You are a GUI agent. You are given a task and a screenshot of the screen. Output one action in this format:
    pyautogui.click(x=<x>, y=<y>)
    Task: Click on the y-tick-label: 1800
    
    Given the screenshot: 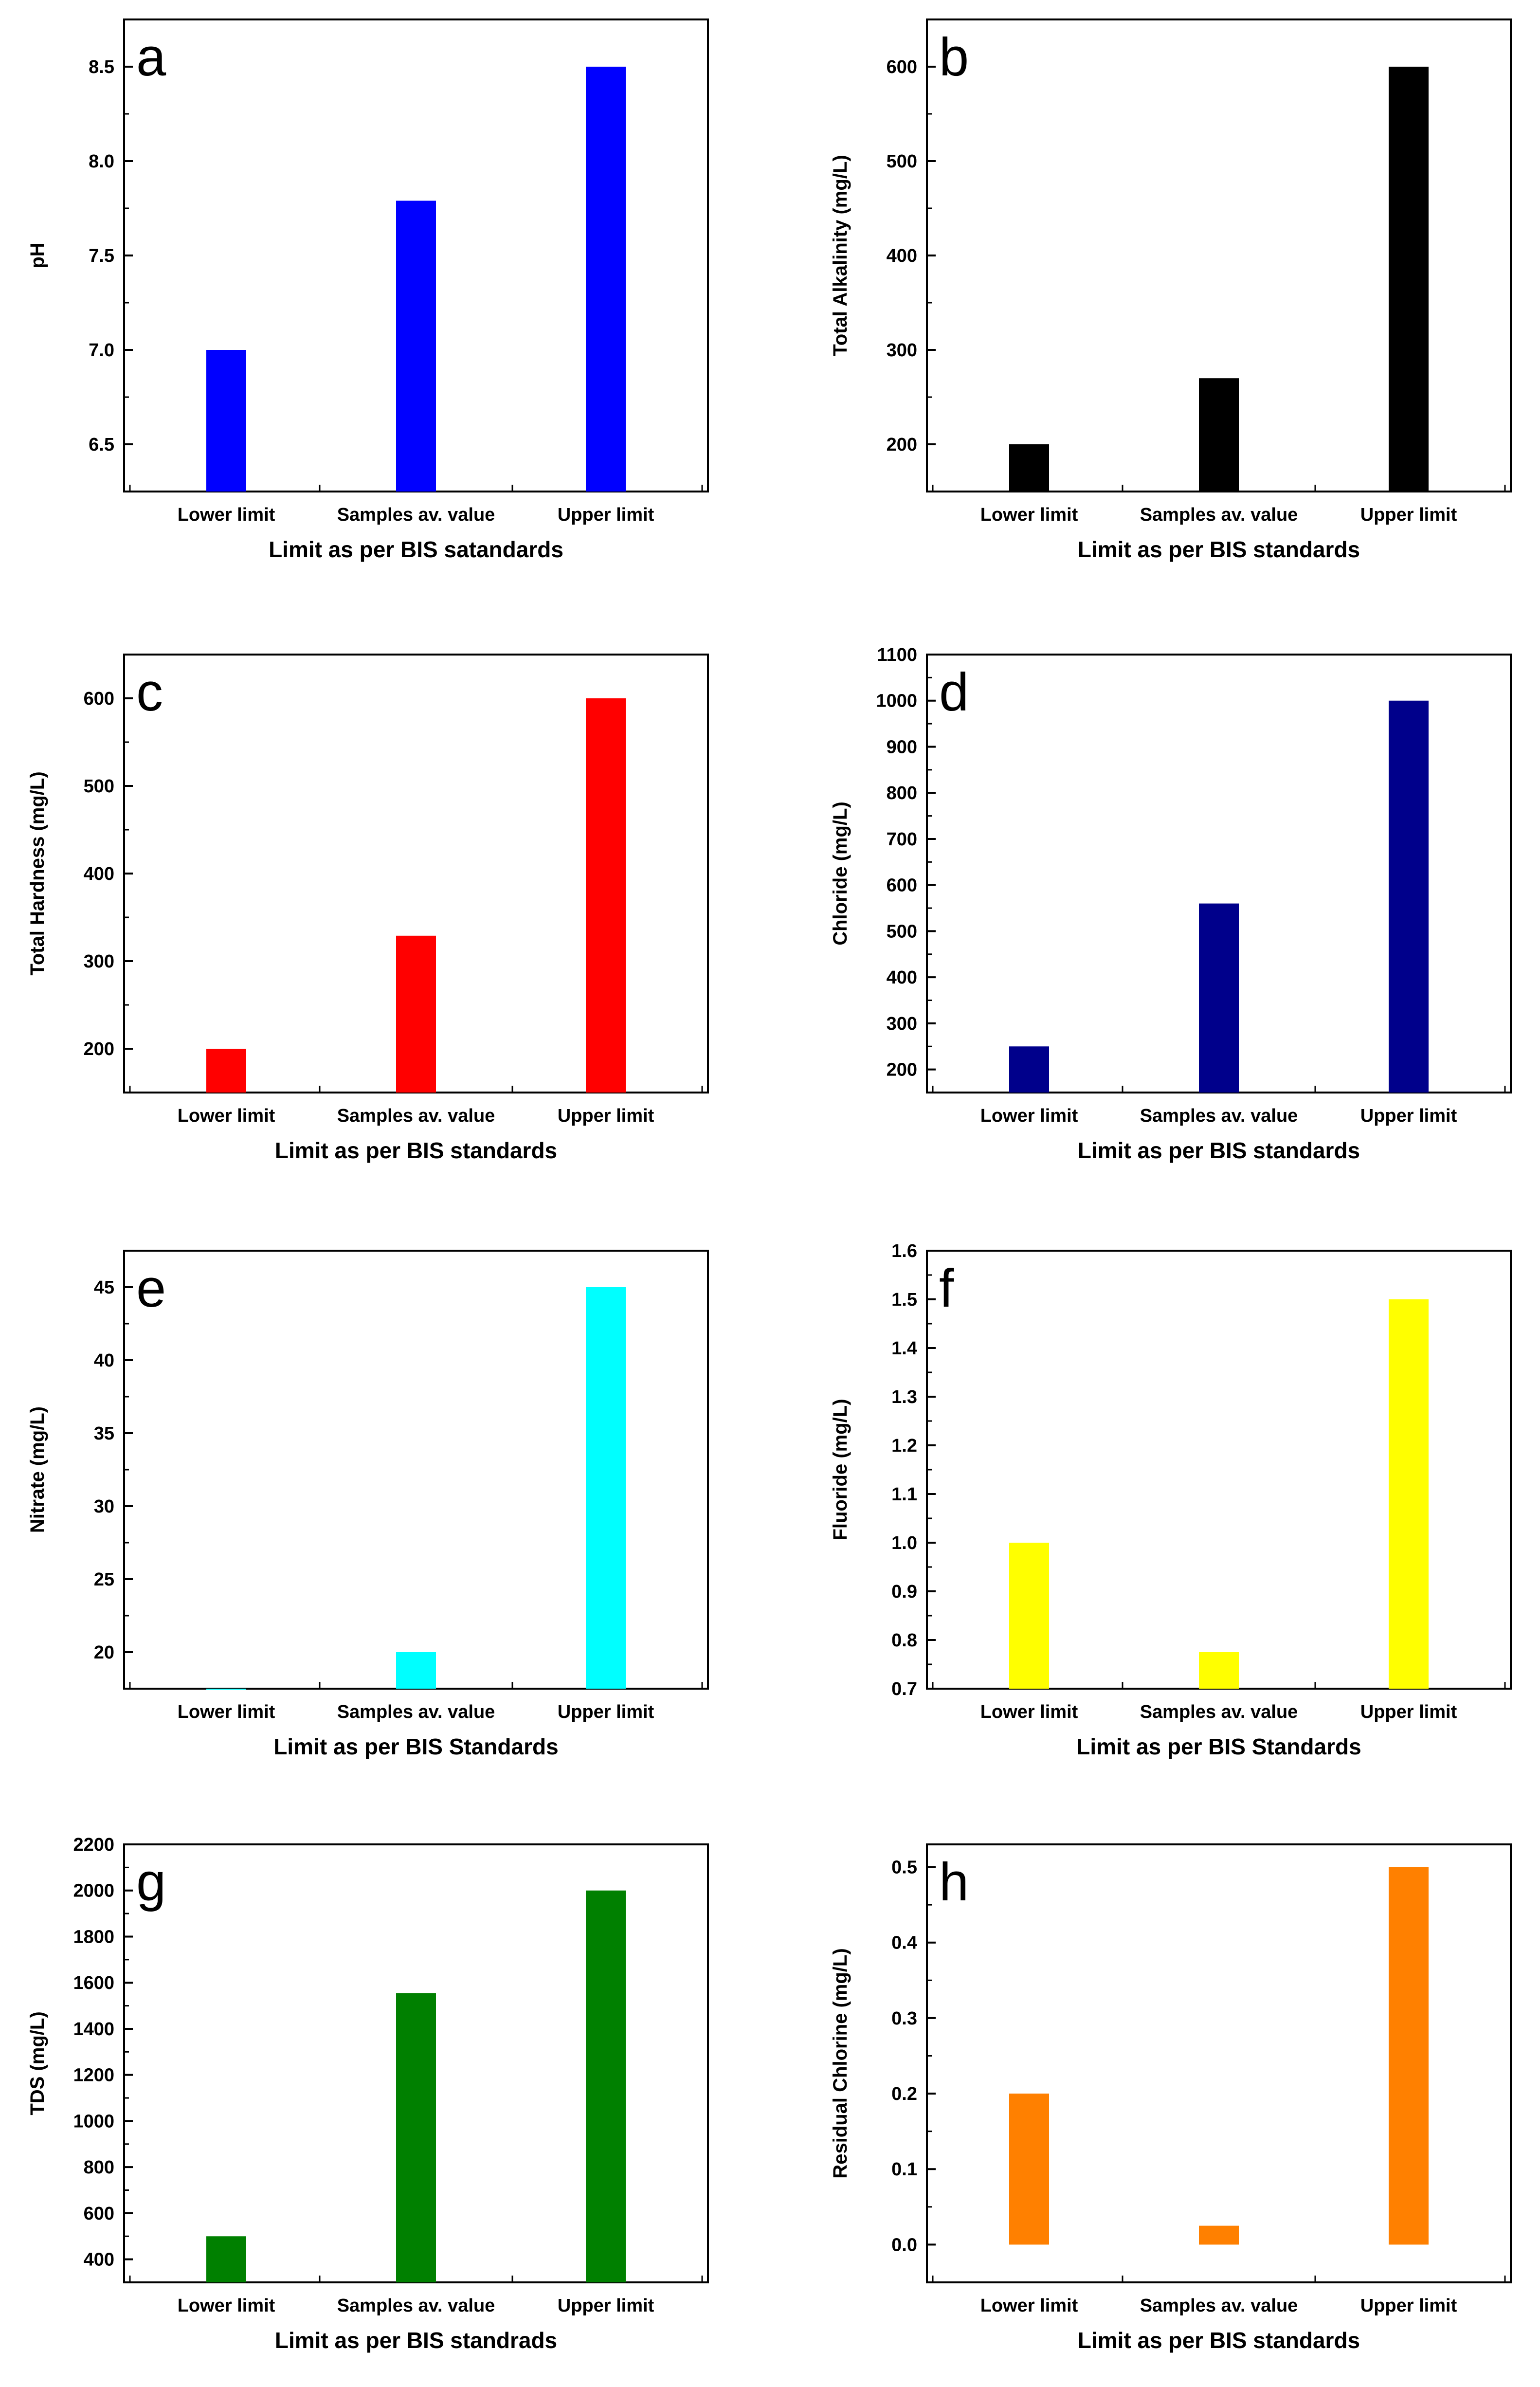 What is the action you would take?
    pyautogui.click(x=93, y=1937)
    